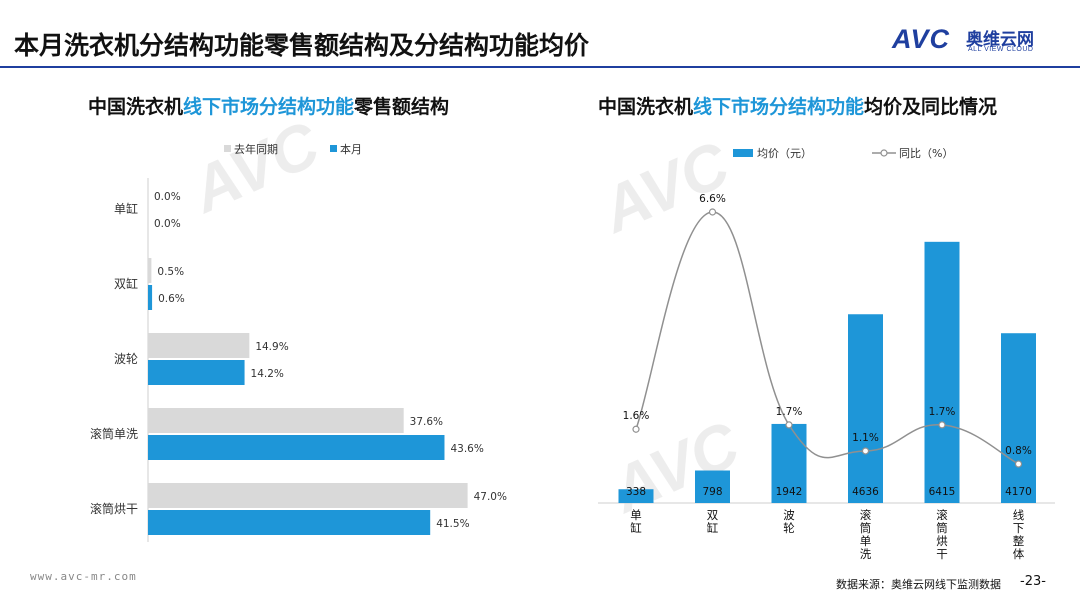 The width and height of the screenshot is (1080, 608). I want to click on data-label: 47.0%, so click(490, 497).